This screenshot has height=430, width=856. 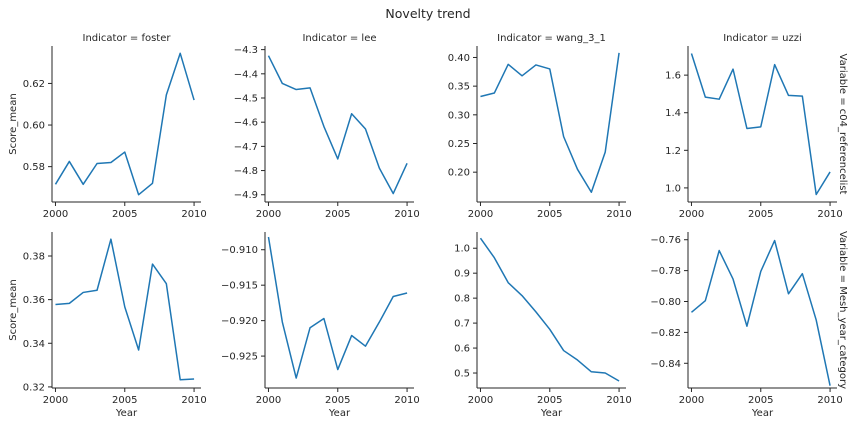 I want to click on y-tick-label: 0.38, so click(x=34, y=257).